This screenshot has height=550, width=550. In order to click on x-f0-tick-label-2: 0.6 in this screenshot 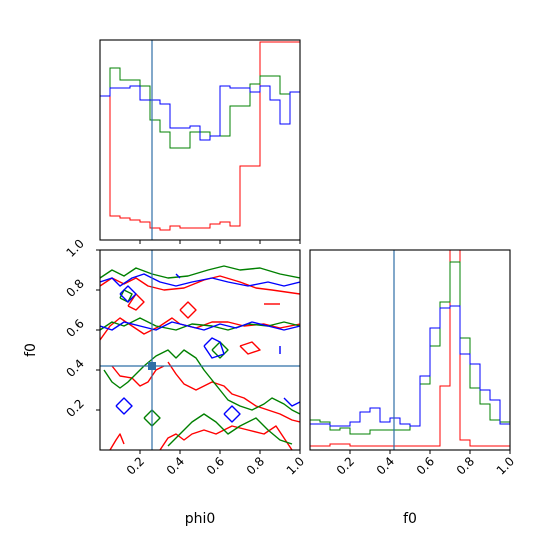, I will do `click(425, 465)`.